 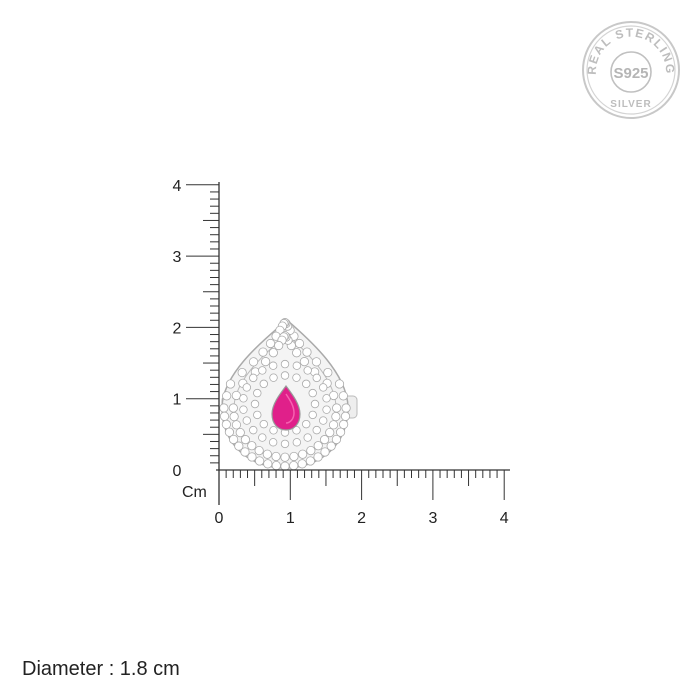 What do you see at coordinates (630, 104) in the screenshot?
I see `svg-text: SILVER` at bounding box center [630, 104].